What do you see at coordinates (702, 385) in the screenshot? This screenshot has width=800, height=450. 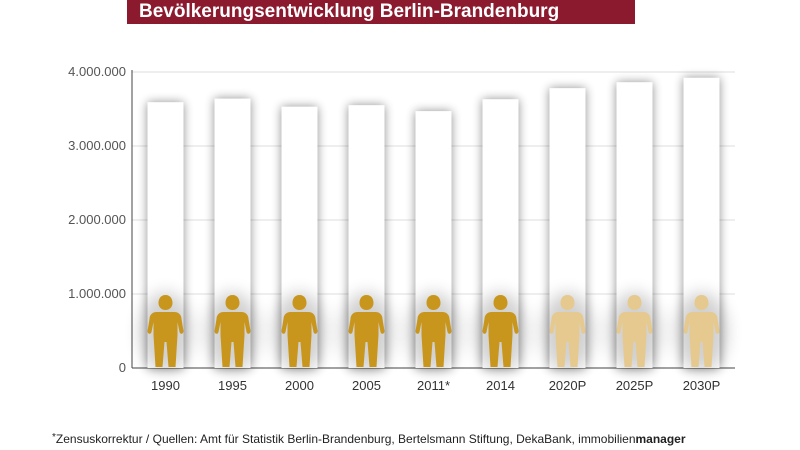 I see `x-tick-label: 2030P` at bounding box center [702, 385].